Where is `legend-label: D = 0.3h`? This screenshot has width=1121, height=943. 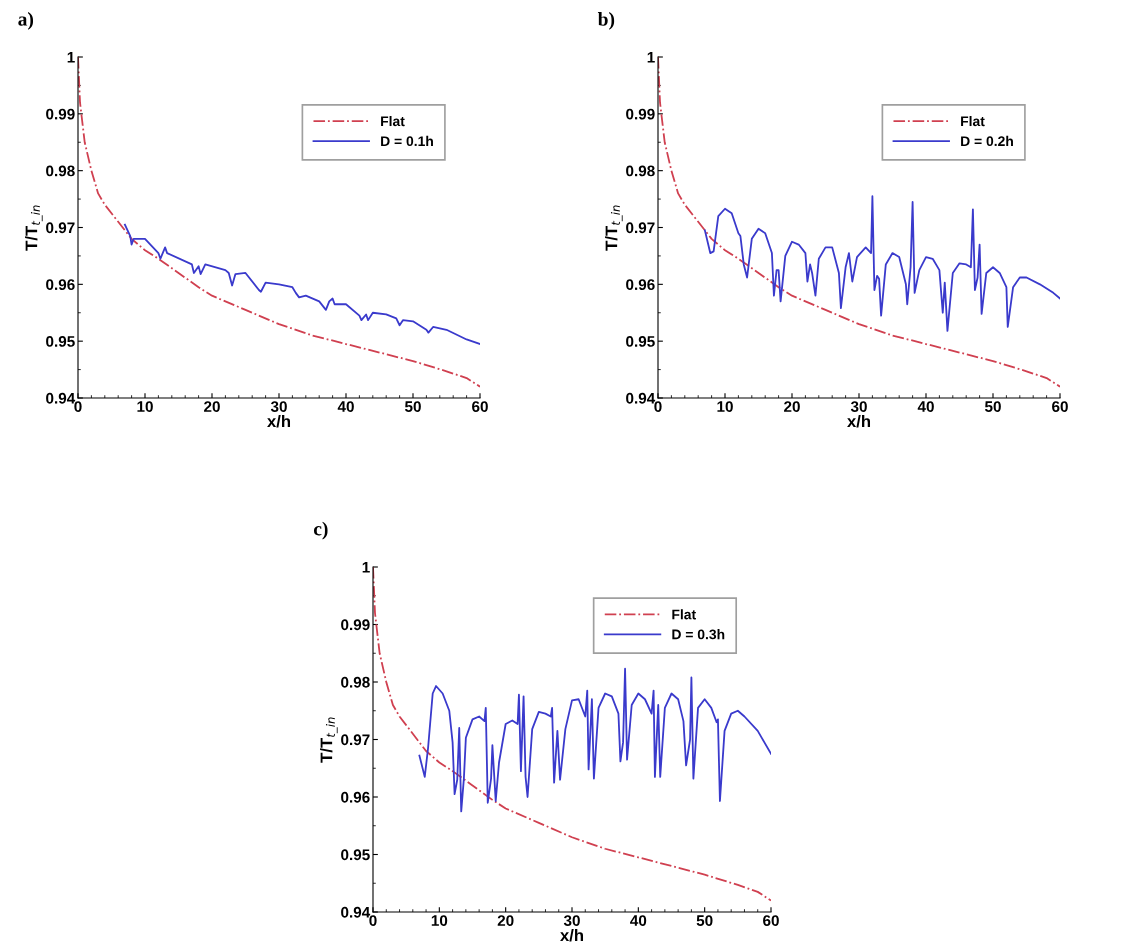 legend-label: D = 0.3h is located at coordinates (698, 634).